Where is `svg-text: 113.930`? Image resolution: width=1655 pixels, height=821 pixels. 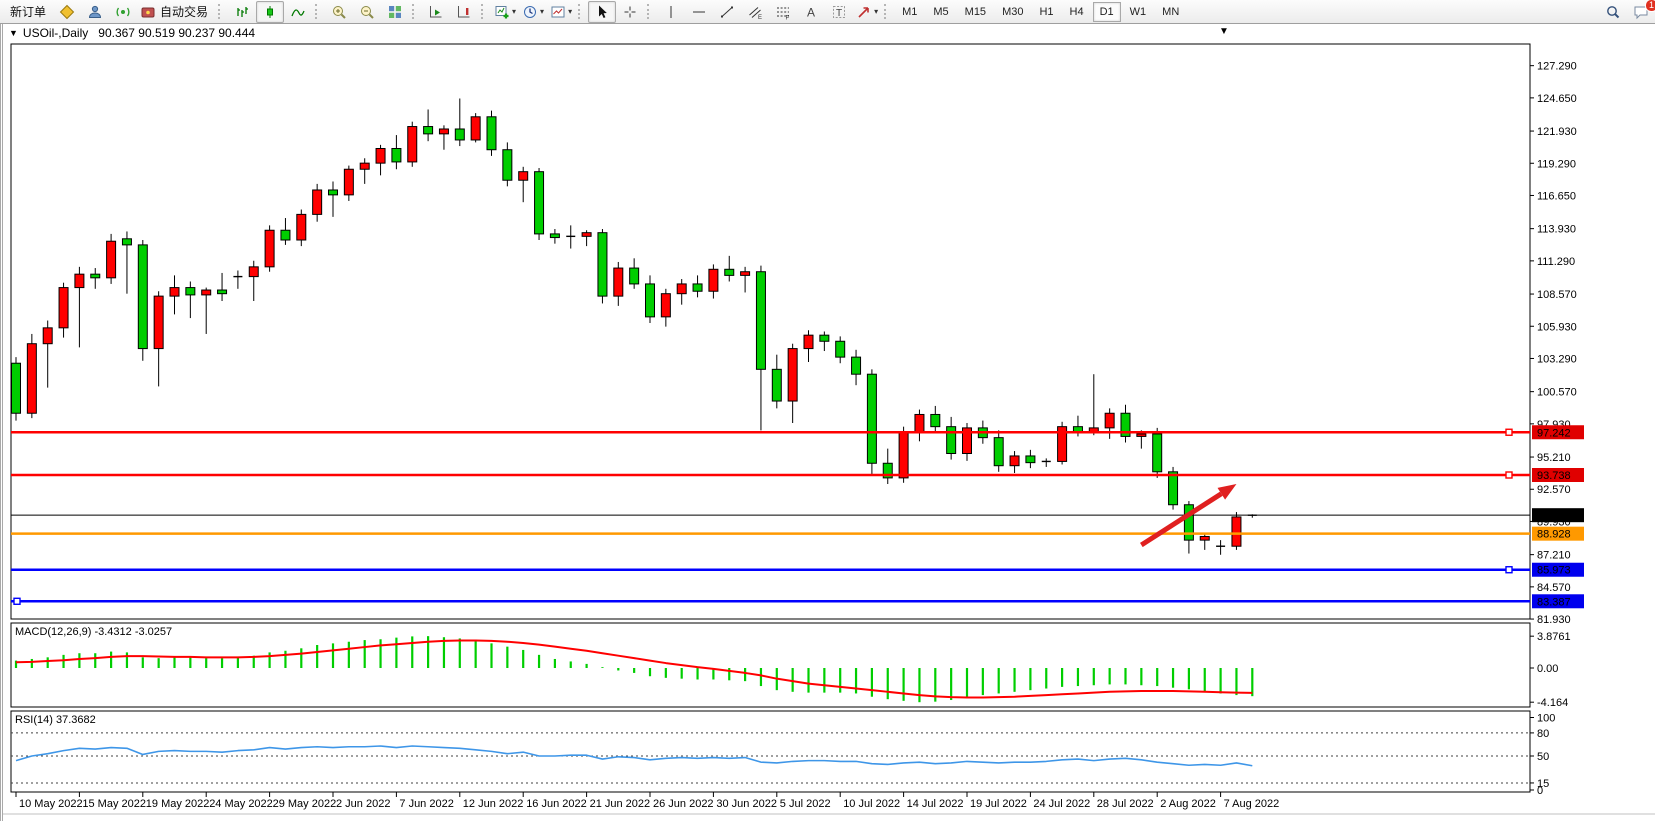 svg-text: 113.930 is located at coordinates (1556, 230).